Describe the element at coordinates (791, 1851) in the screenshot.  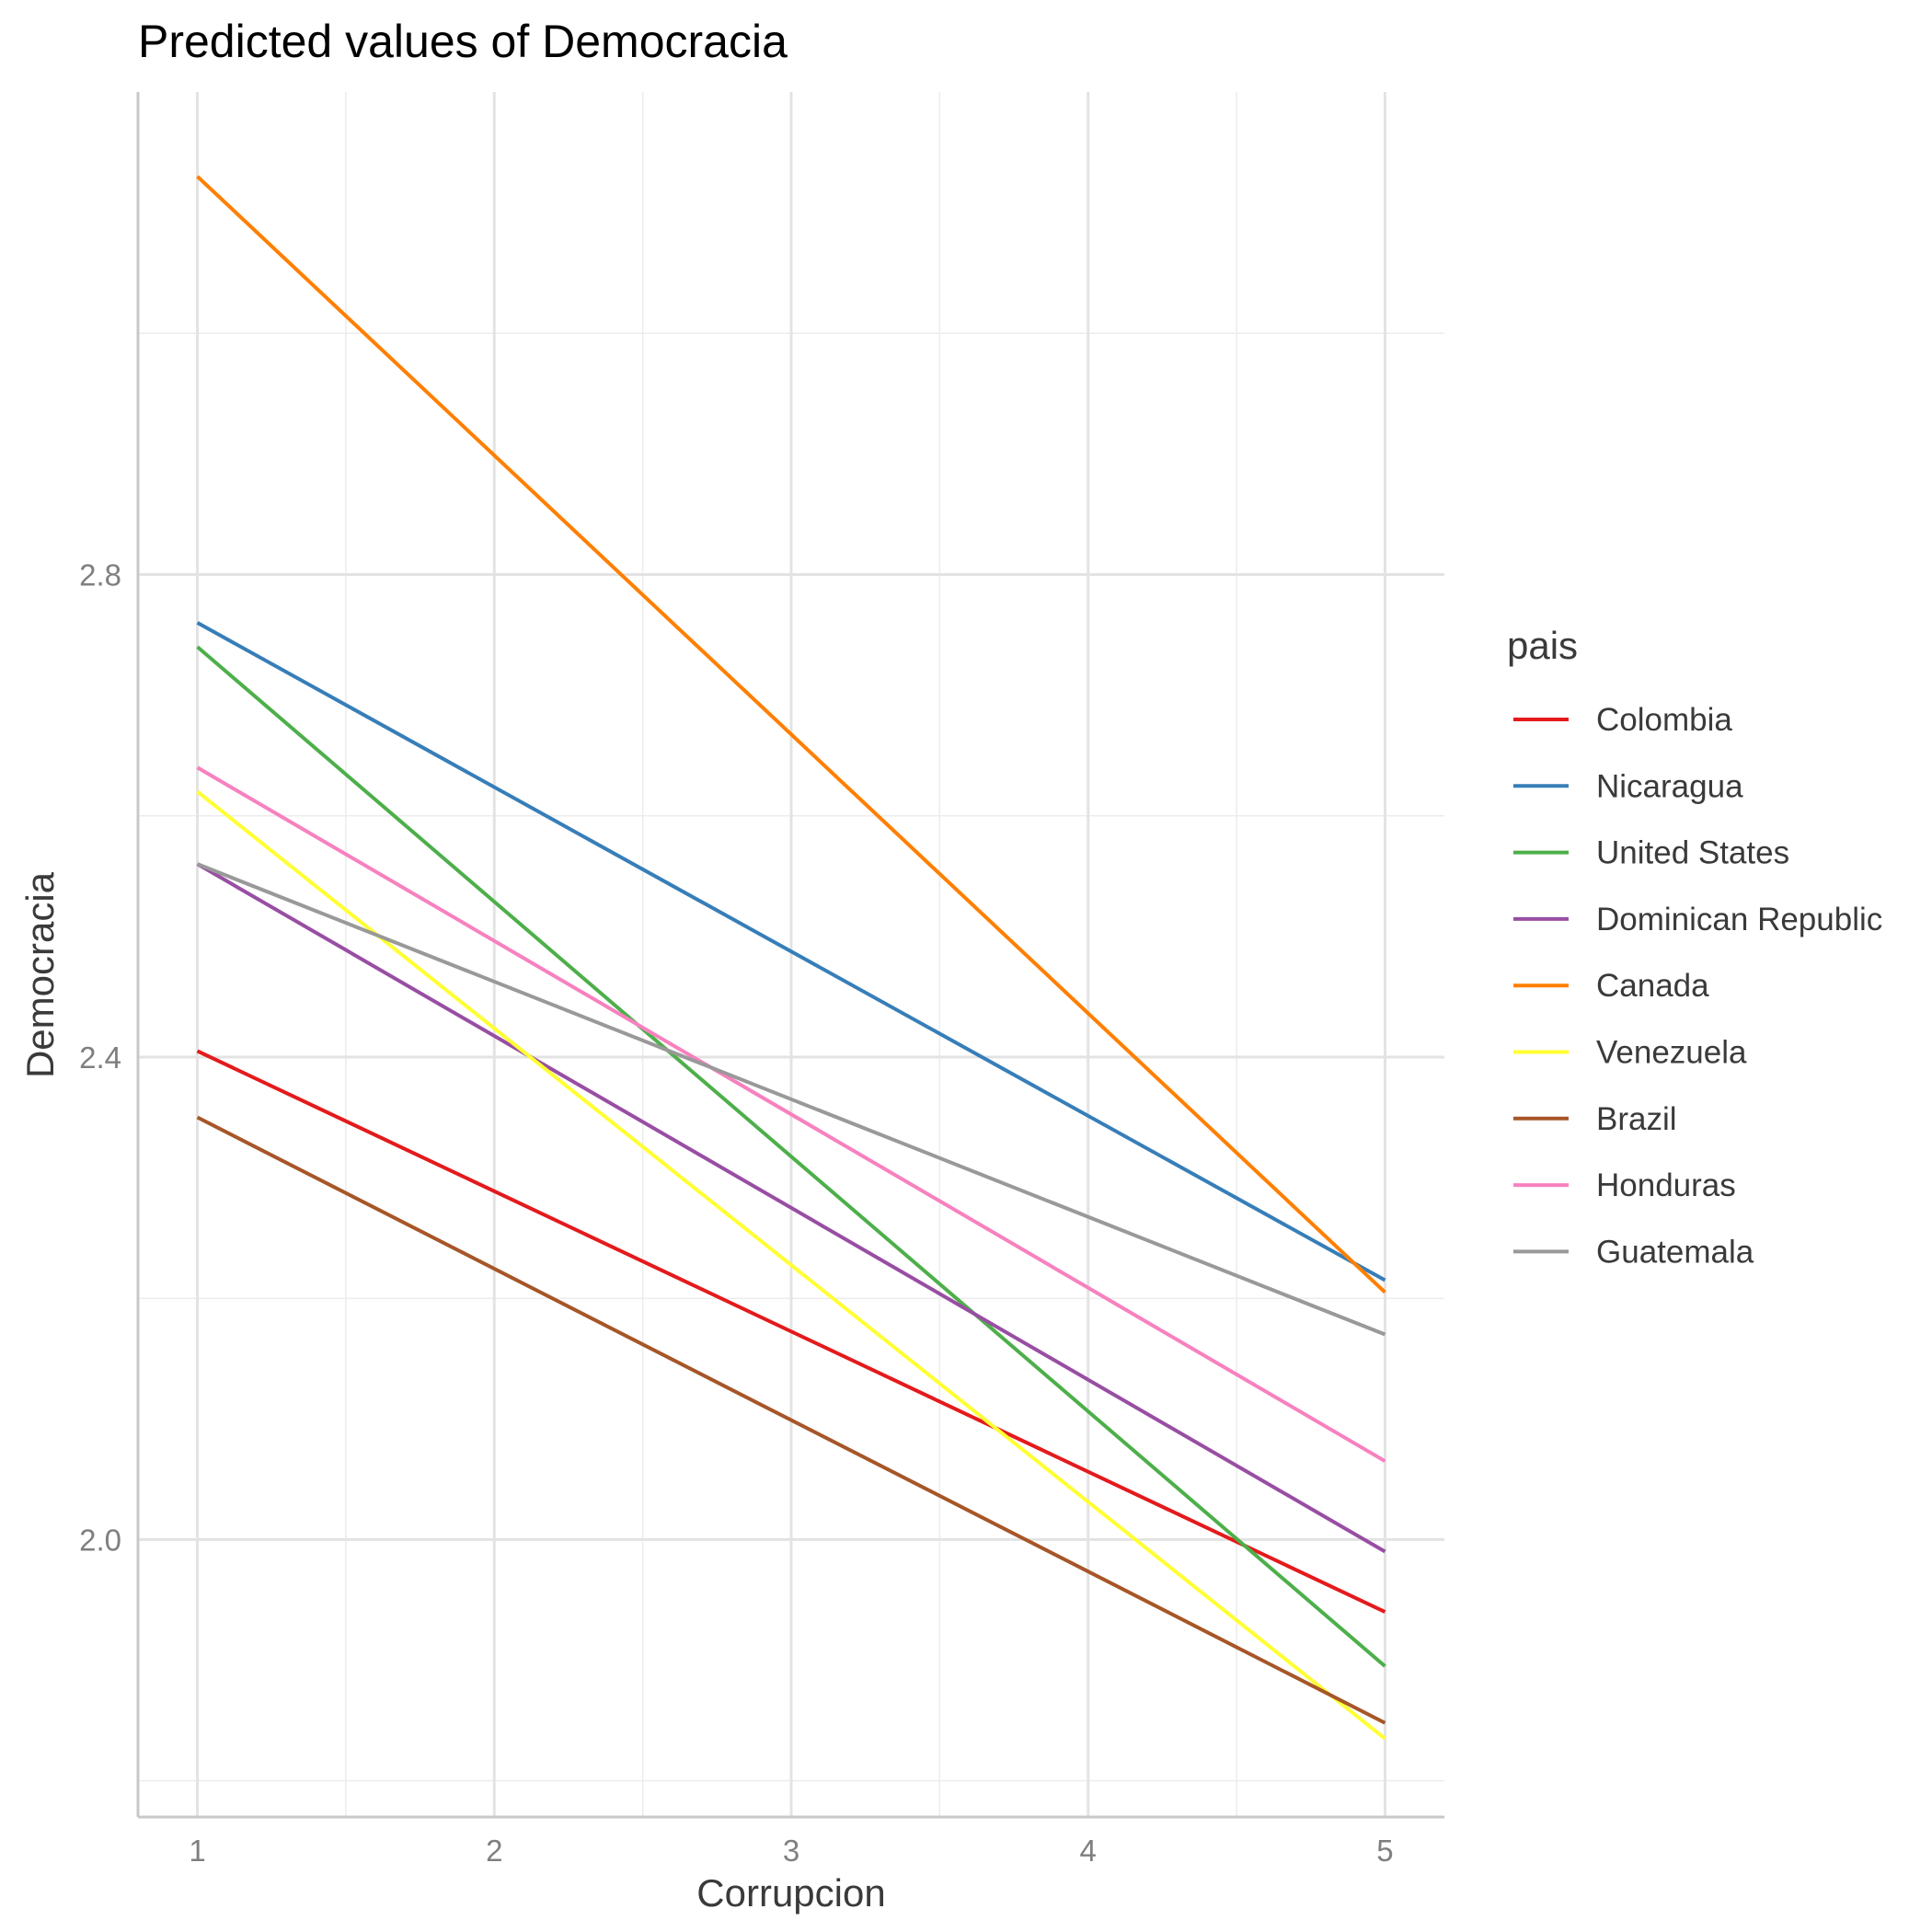
I see `x-tick-label: 3` at that location.